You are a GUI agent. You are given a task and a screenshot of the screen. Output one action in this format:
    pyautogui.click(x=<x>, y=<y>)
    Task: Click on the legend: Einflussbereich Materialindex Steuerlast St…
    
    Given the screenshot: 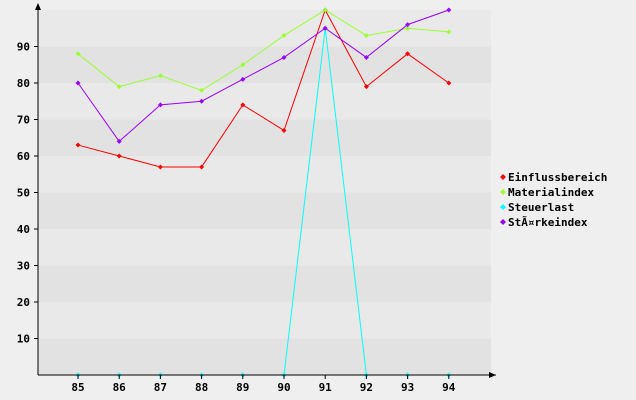 What is the action you would take?
    pyautogui.click(x=553, y=200)
    